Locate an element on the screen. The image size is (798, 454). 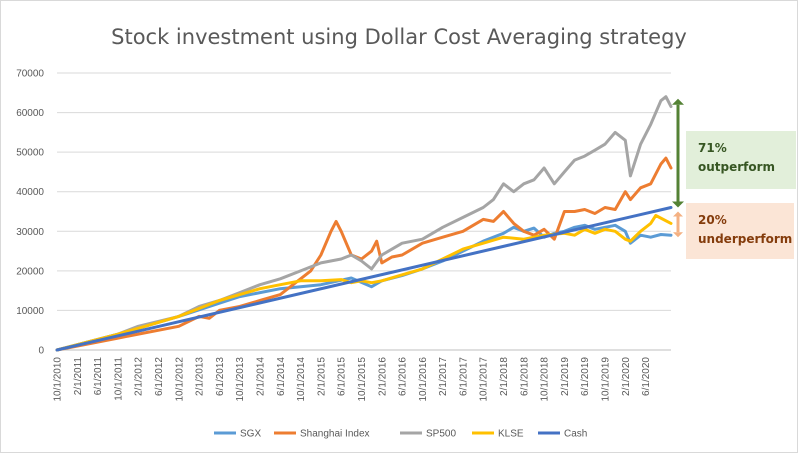
outperform-box is located at coordinates (741, 160).